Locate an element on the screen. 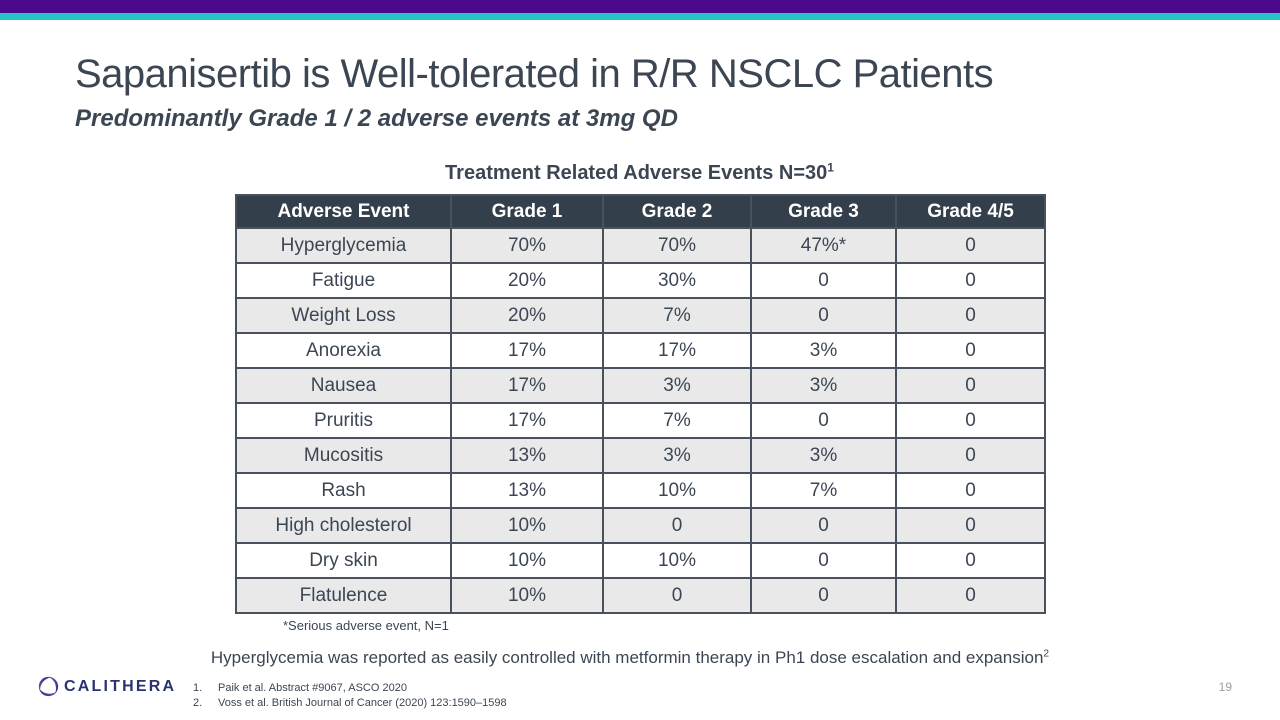 The width and height of the screenshot is (1280, 720). adverse-event-cell: High cholesterol is located at coordinates (343, 525).